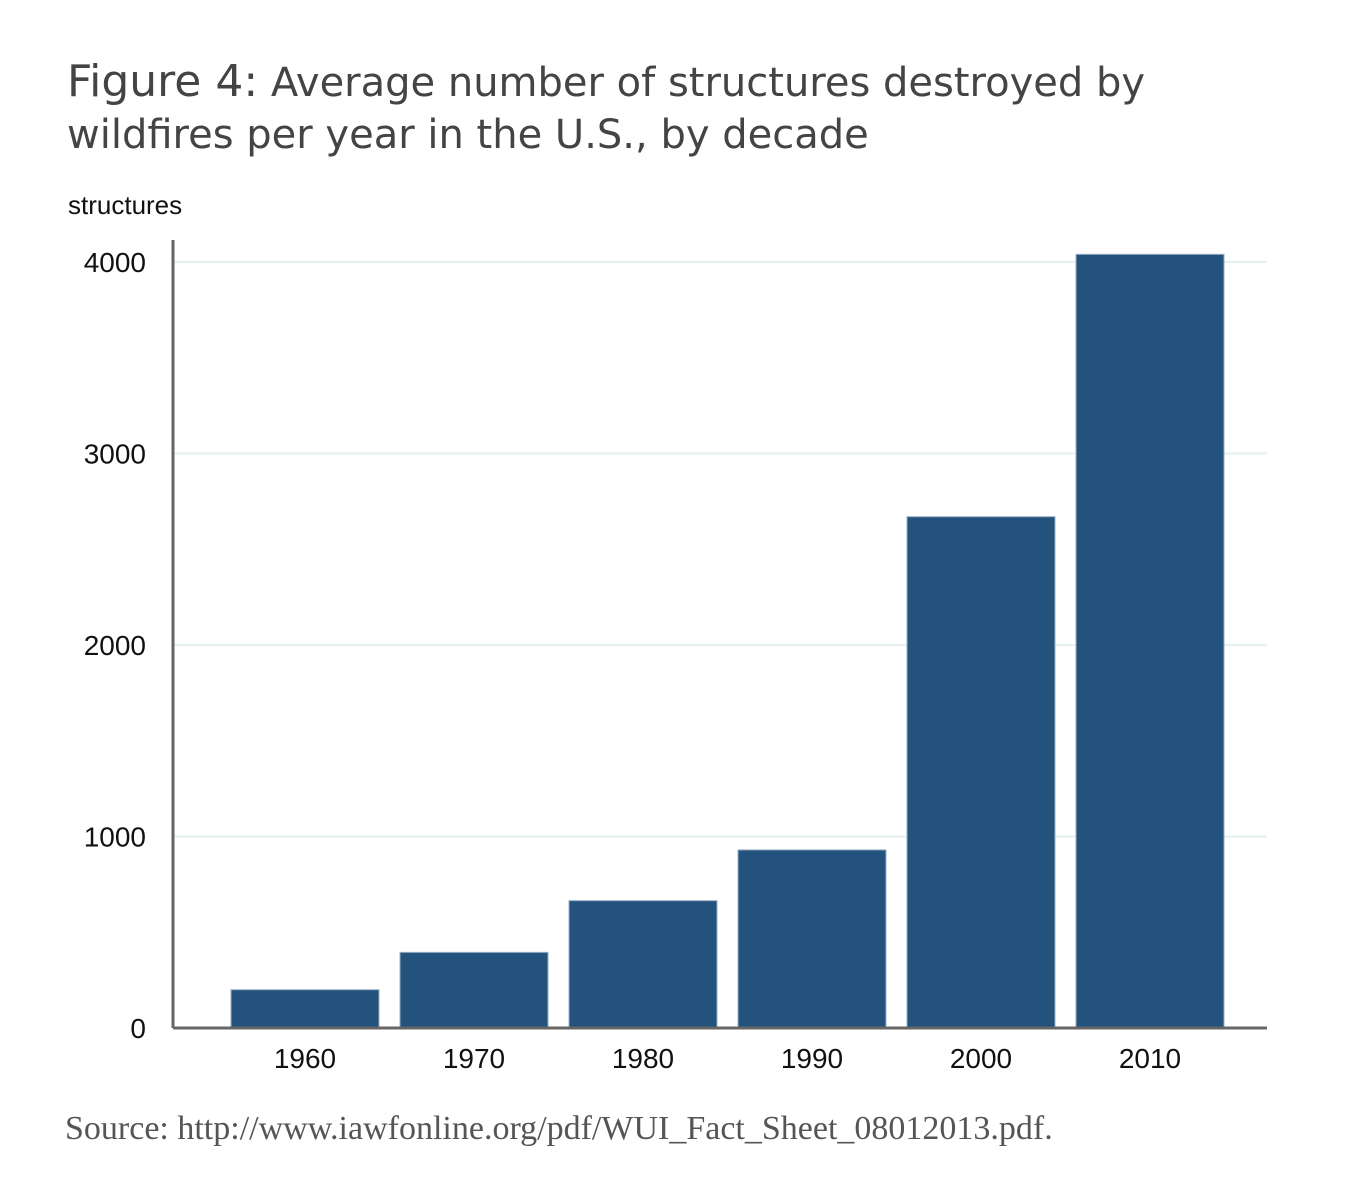 Image resolution: width=1350 pixels, height=1200 pixels. I want to click on y-axis-label: structures, so click(125, 205).